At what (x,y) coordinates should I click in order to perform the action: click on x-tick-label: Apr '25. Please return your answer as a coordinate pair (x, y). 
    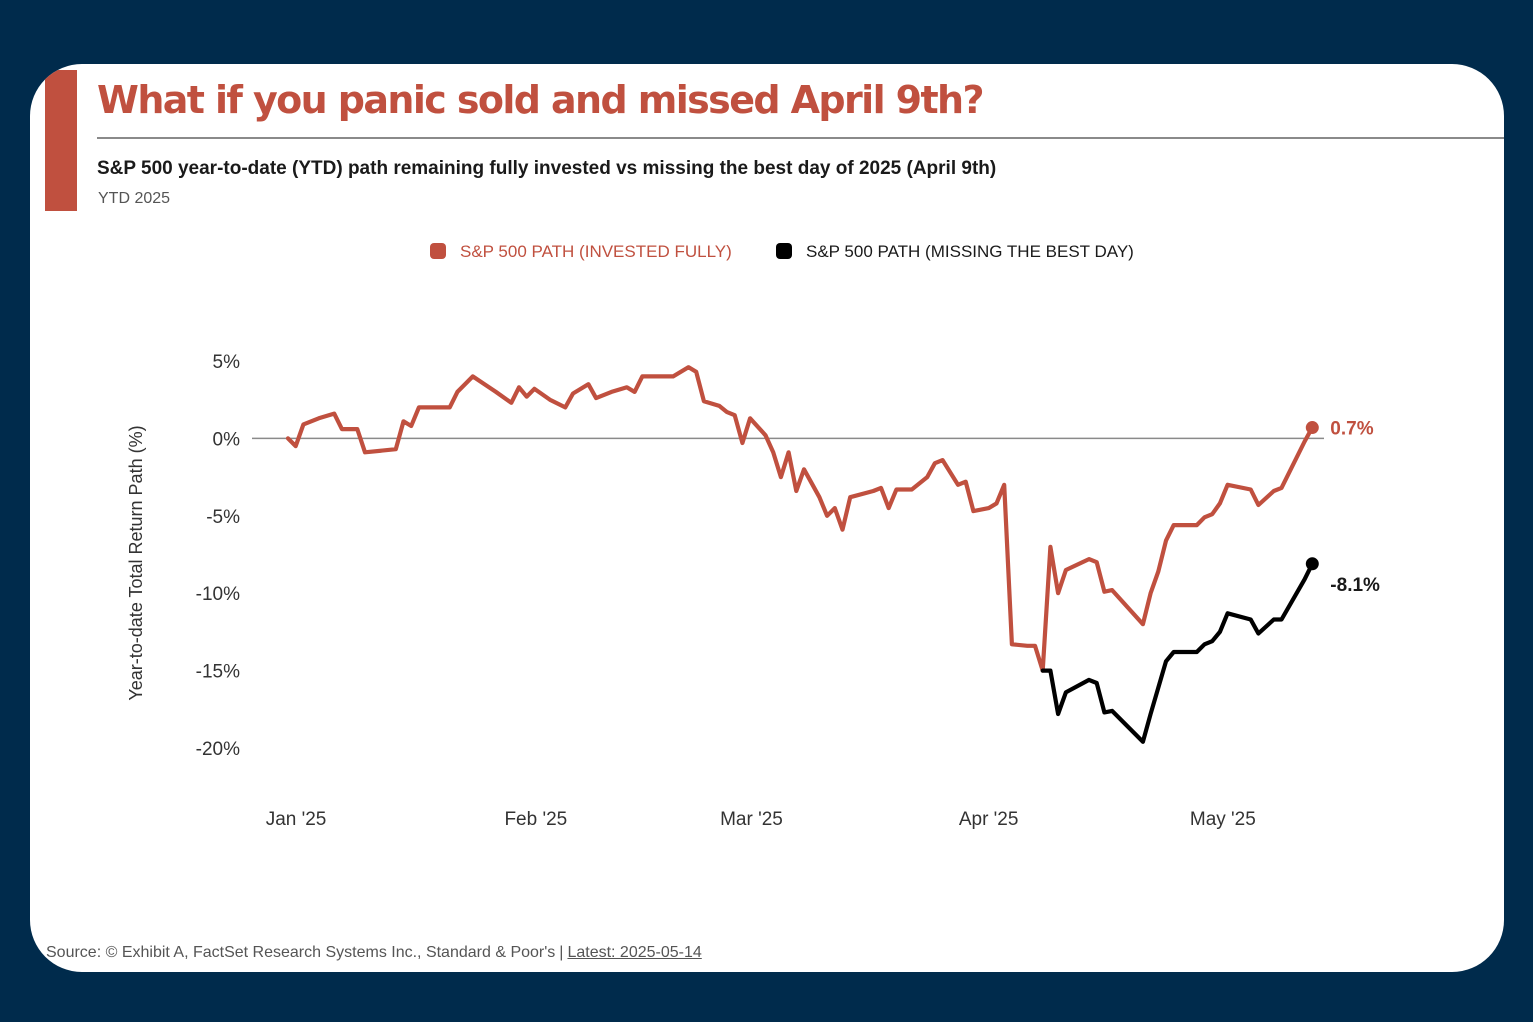
    Looking at the image, I should click on (989, 819).